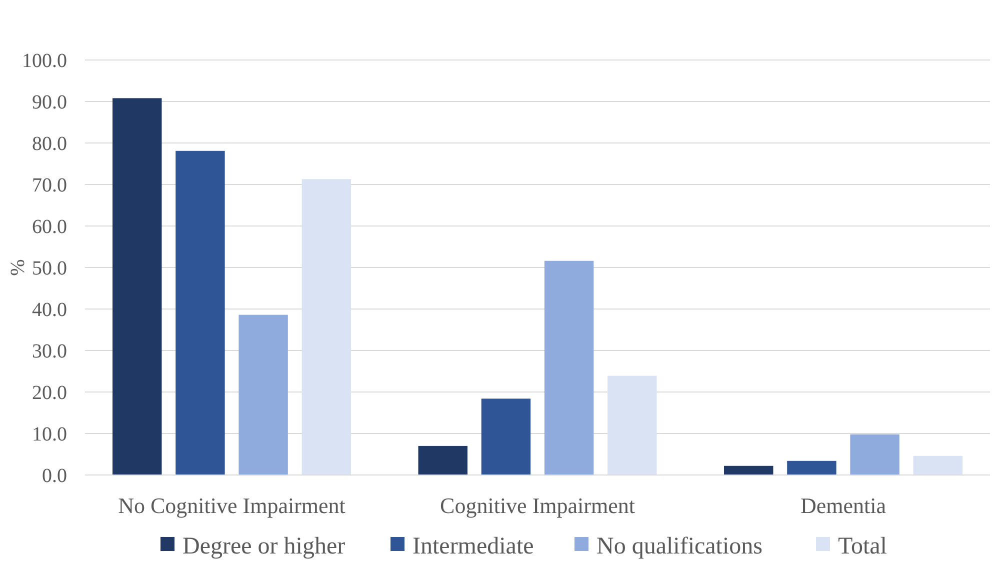  What do you see at coordinates (49, 144) in the screenshot?
I see `y-tick-label: 80.0` at bounding box center [49, 144].